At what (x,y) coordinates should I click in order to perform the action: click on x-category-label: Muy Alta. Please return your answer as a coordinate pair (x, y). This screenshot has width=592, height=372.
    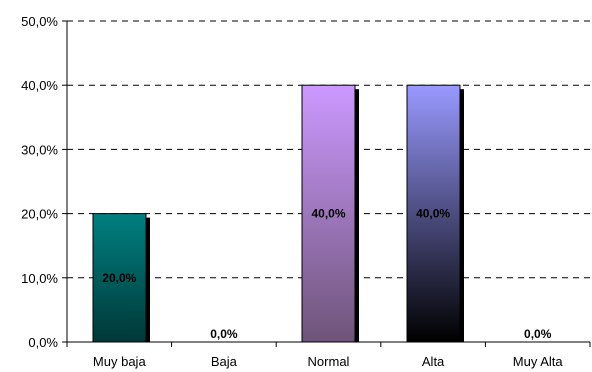
    Looking at the image, I should click on (538, 361).